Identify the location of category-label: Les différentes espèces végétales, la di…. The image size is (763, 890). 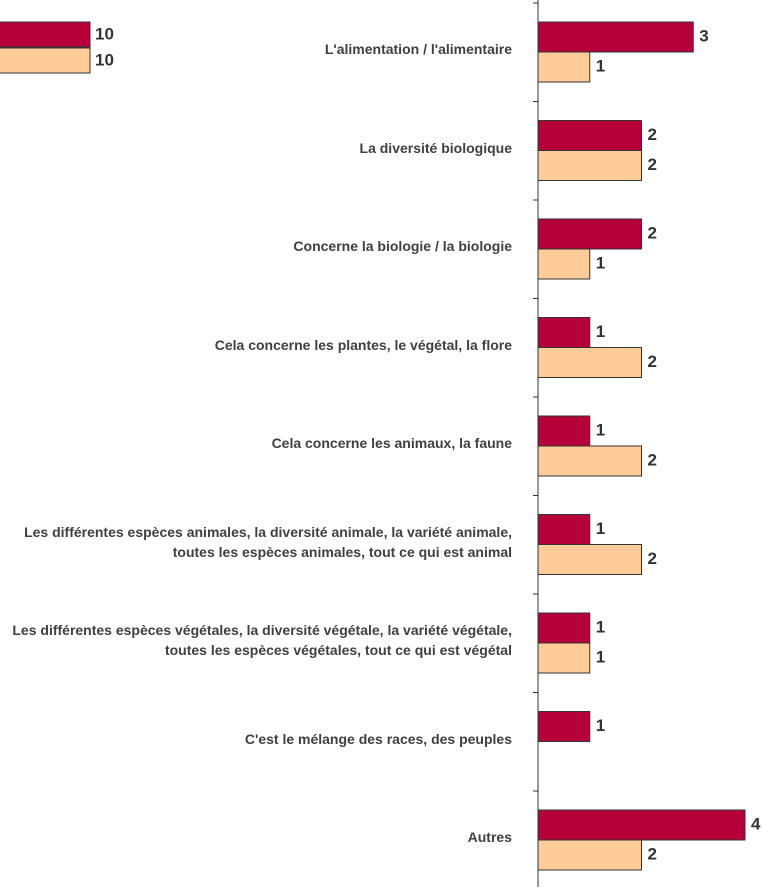
(262, 640).